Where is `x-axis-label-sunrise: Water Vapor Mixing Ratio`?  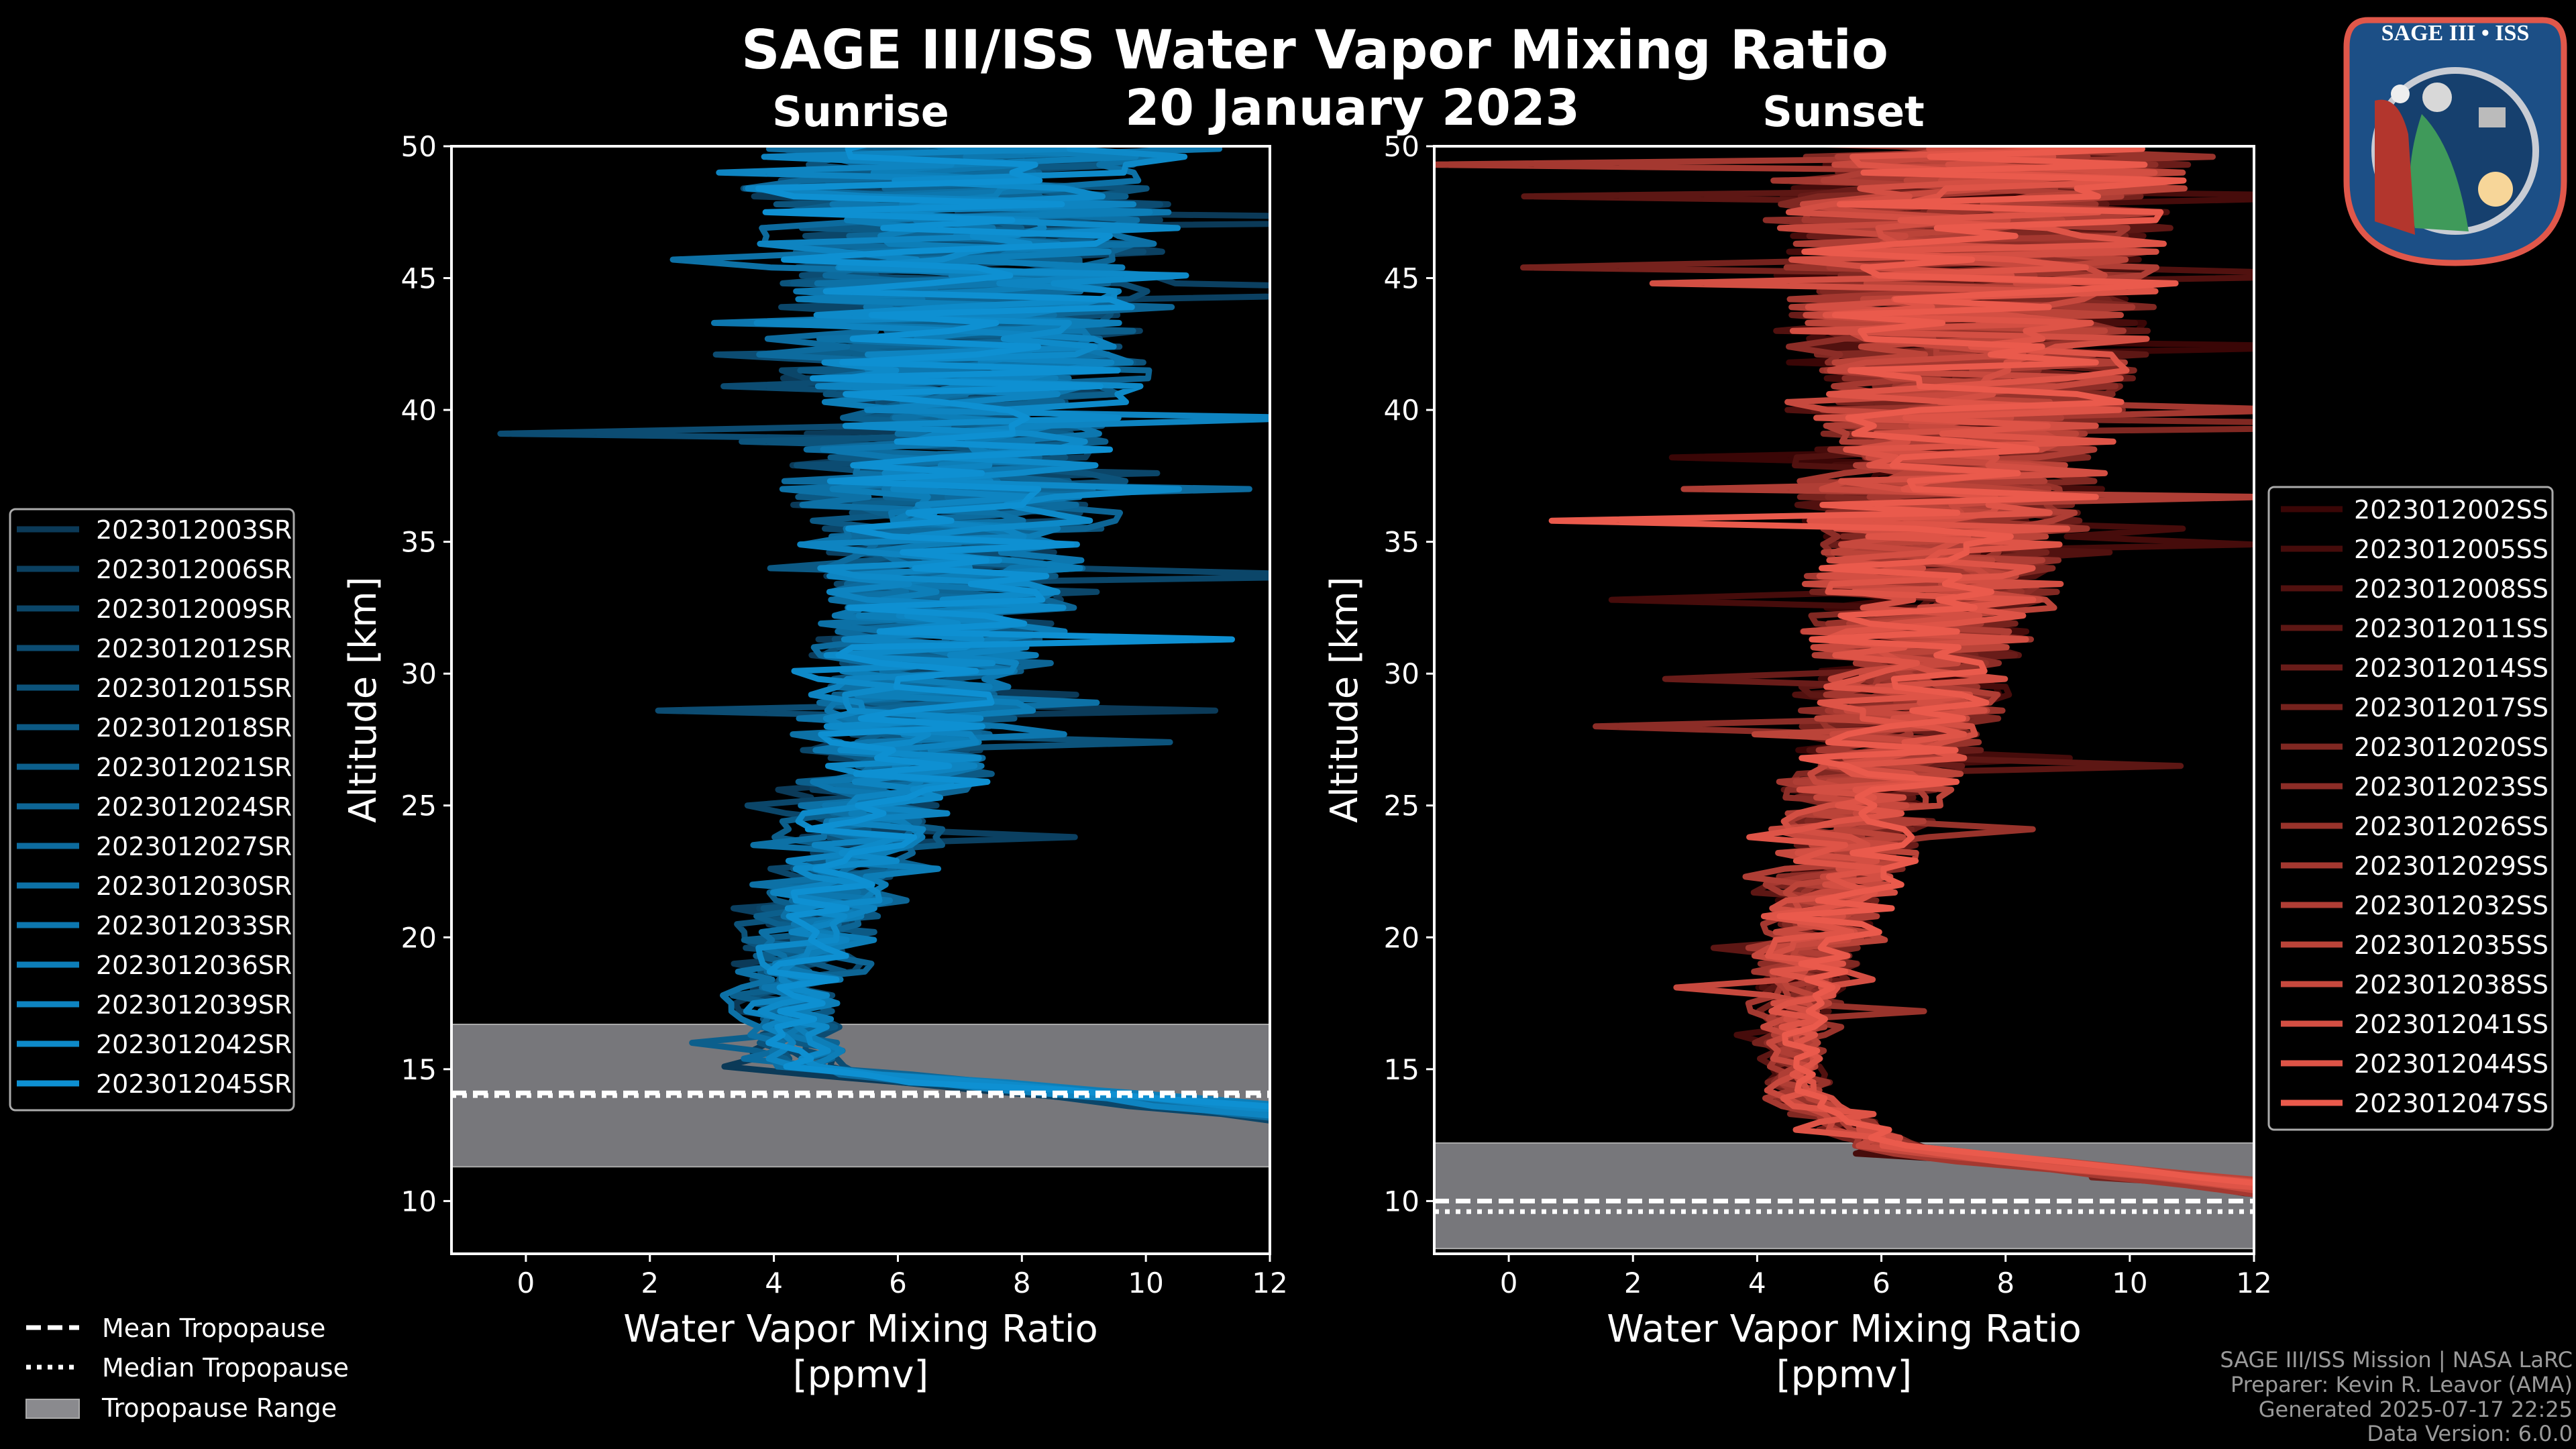 x-axis-label-sunrise: Water Vapor Mixing Ratio is located at coordinates (860, 1329).